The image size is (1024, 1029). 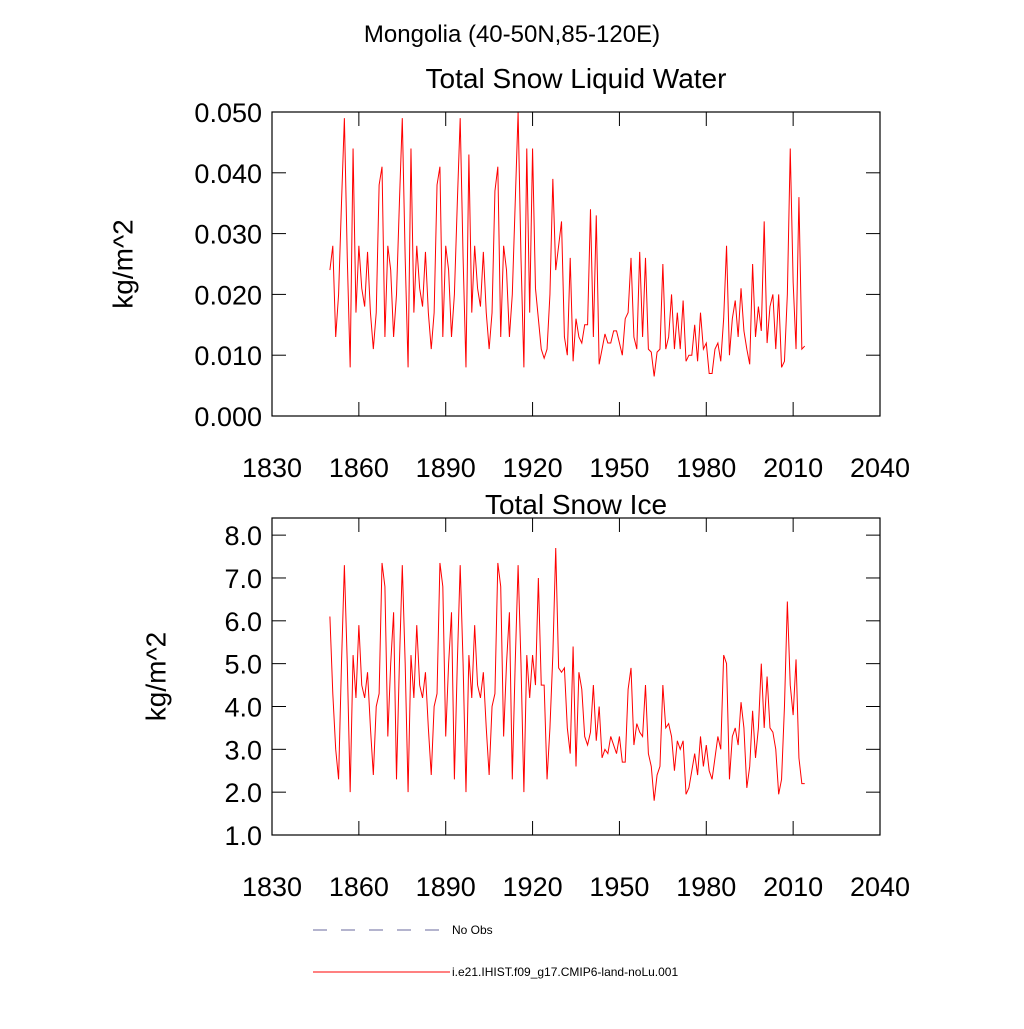 What do you see at coordinates (228, 174) in the screenshot?
I see `y-tick-label: 0.040` at bounding box center [228, 174].